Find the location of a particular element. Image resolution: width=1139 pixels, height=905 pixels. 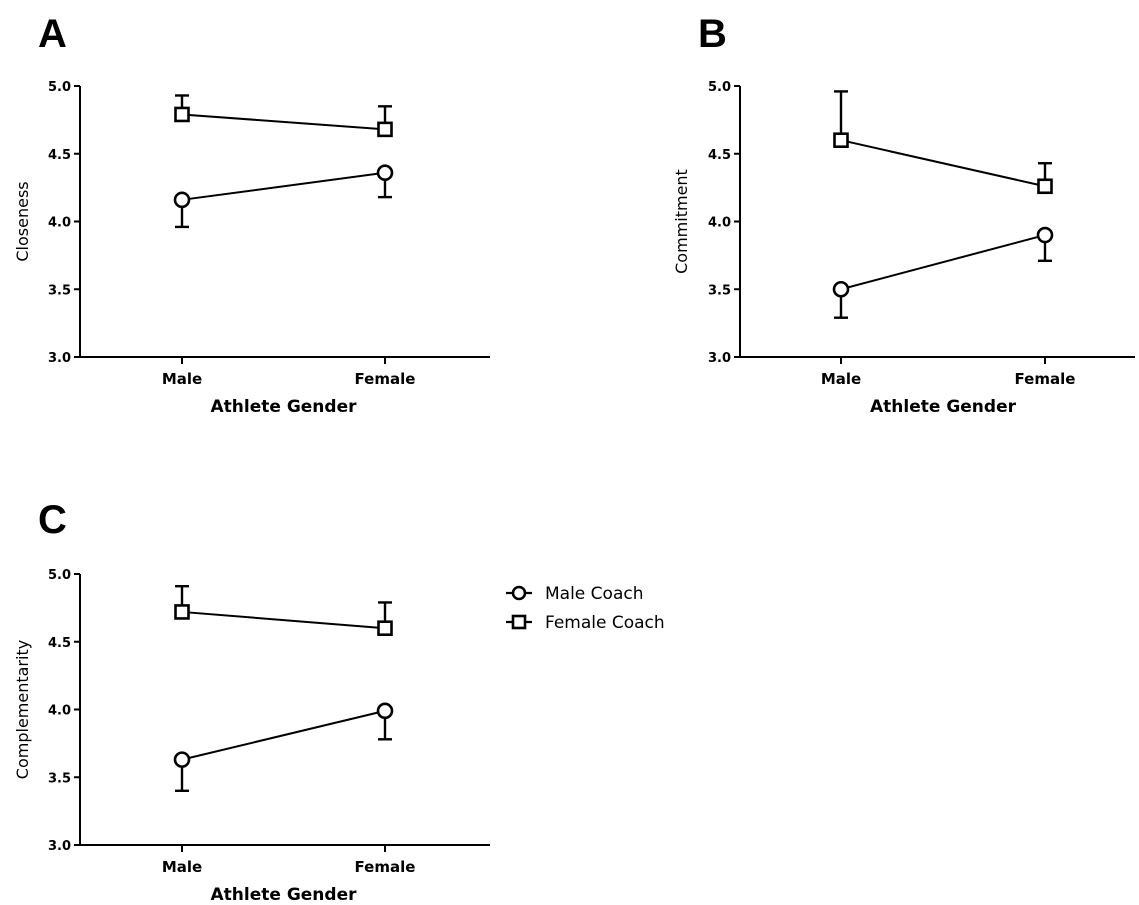

y-axis-title: Closeness is located at coordinates (22, 221).